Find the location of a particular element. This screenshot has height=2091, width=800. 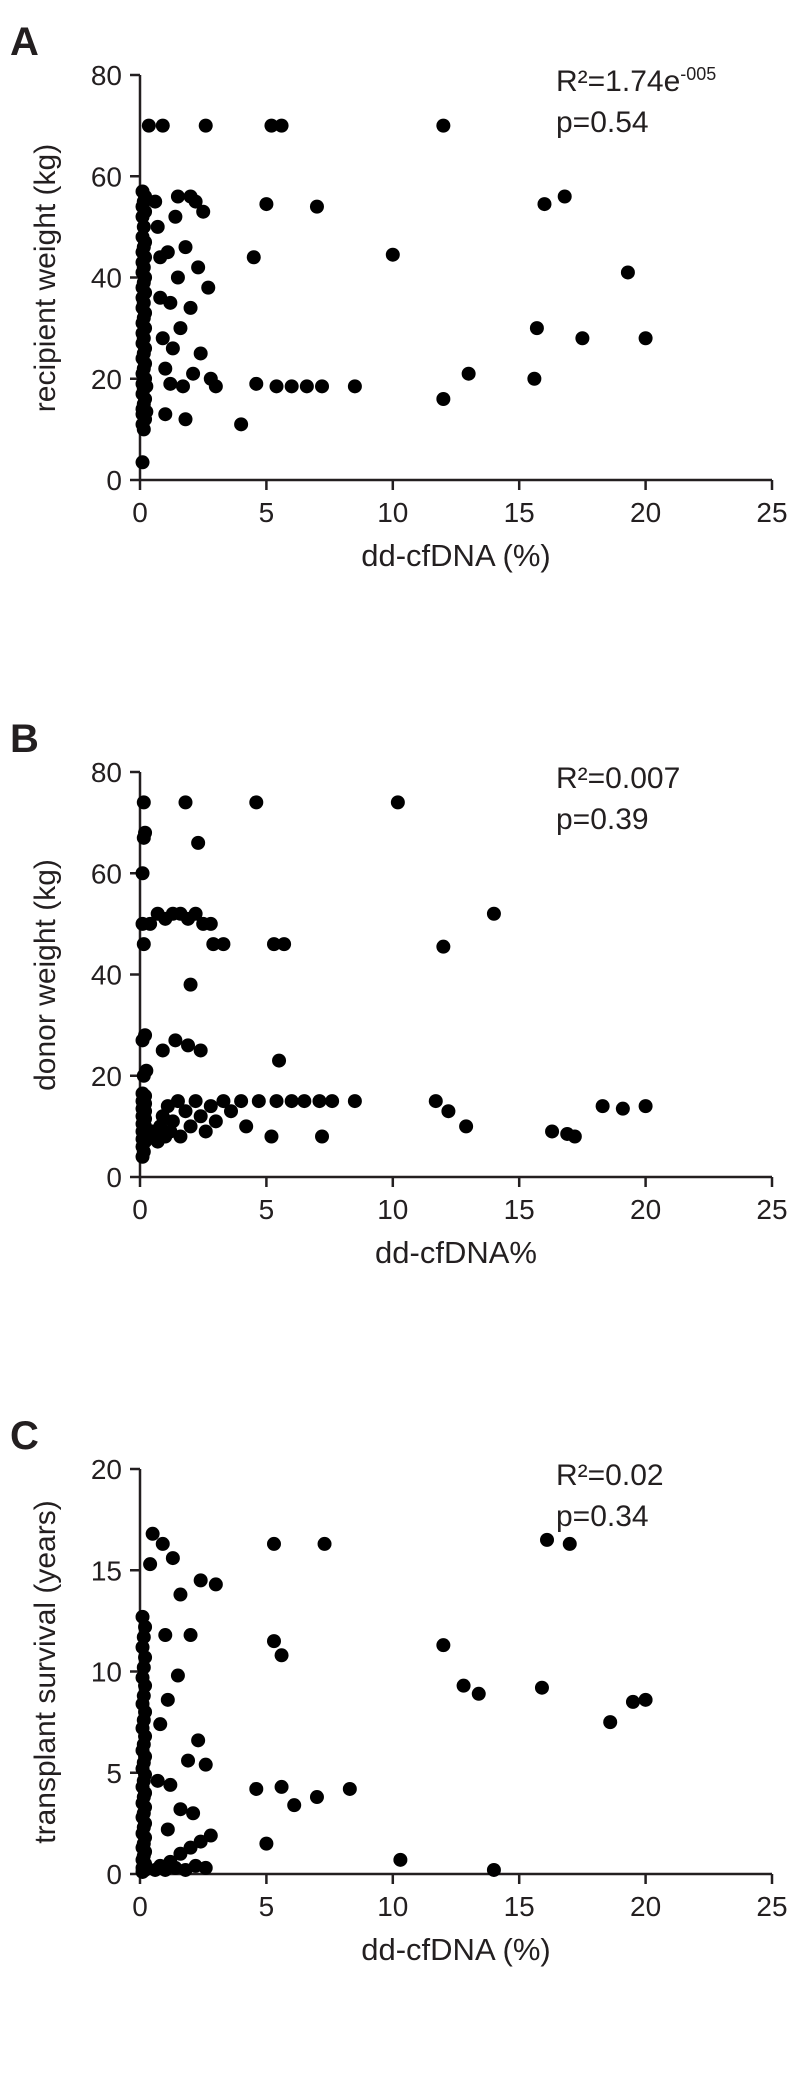

p-value: p=0.34 is located at coordinates (602, 1516).